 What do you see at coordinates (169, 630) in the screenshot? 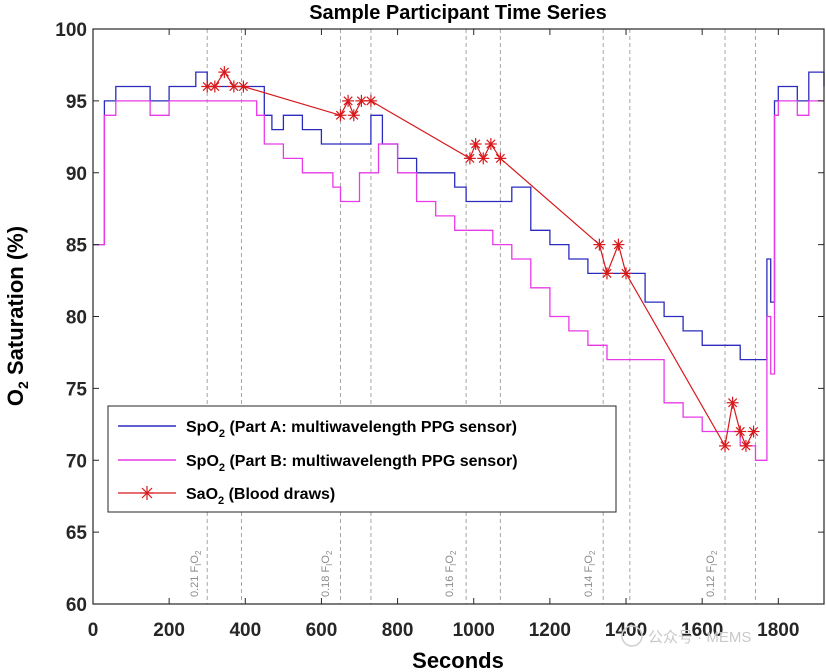
I see `x-tick-label-1: 200` at bounding box center [169, 630].